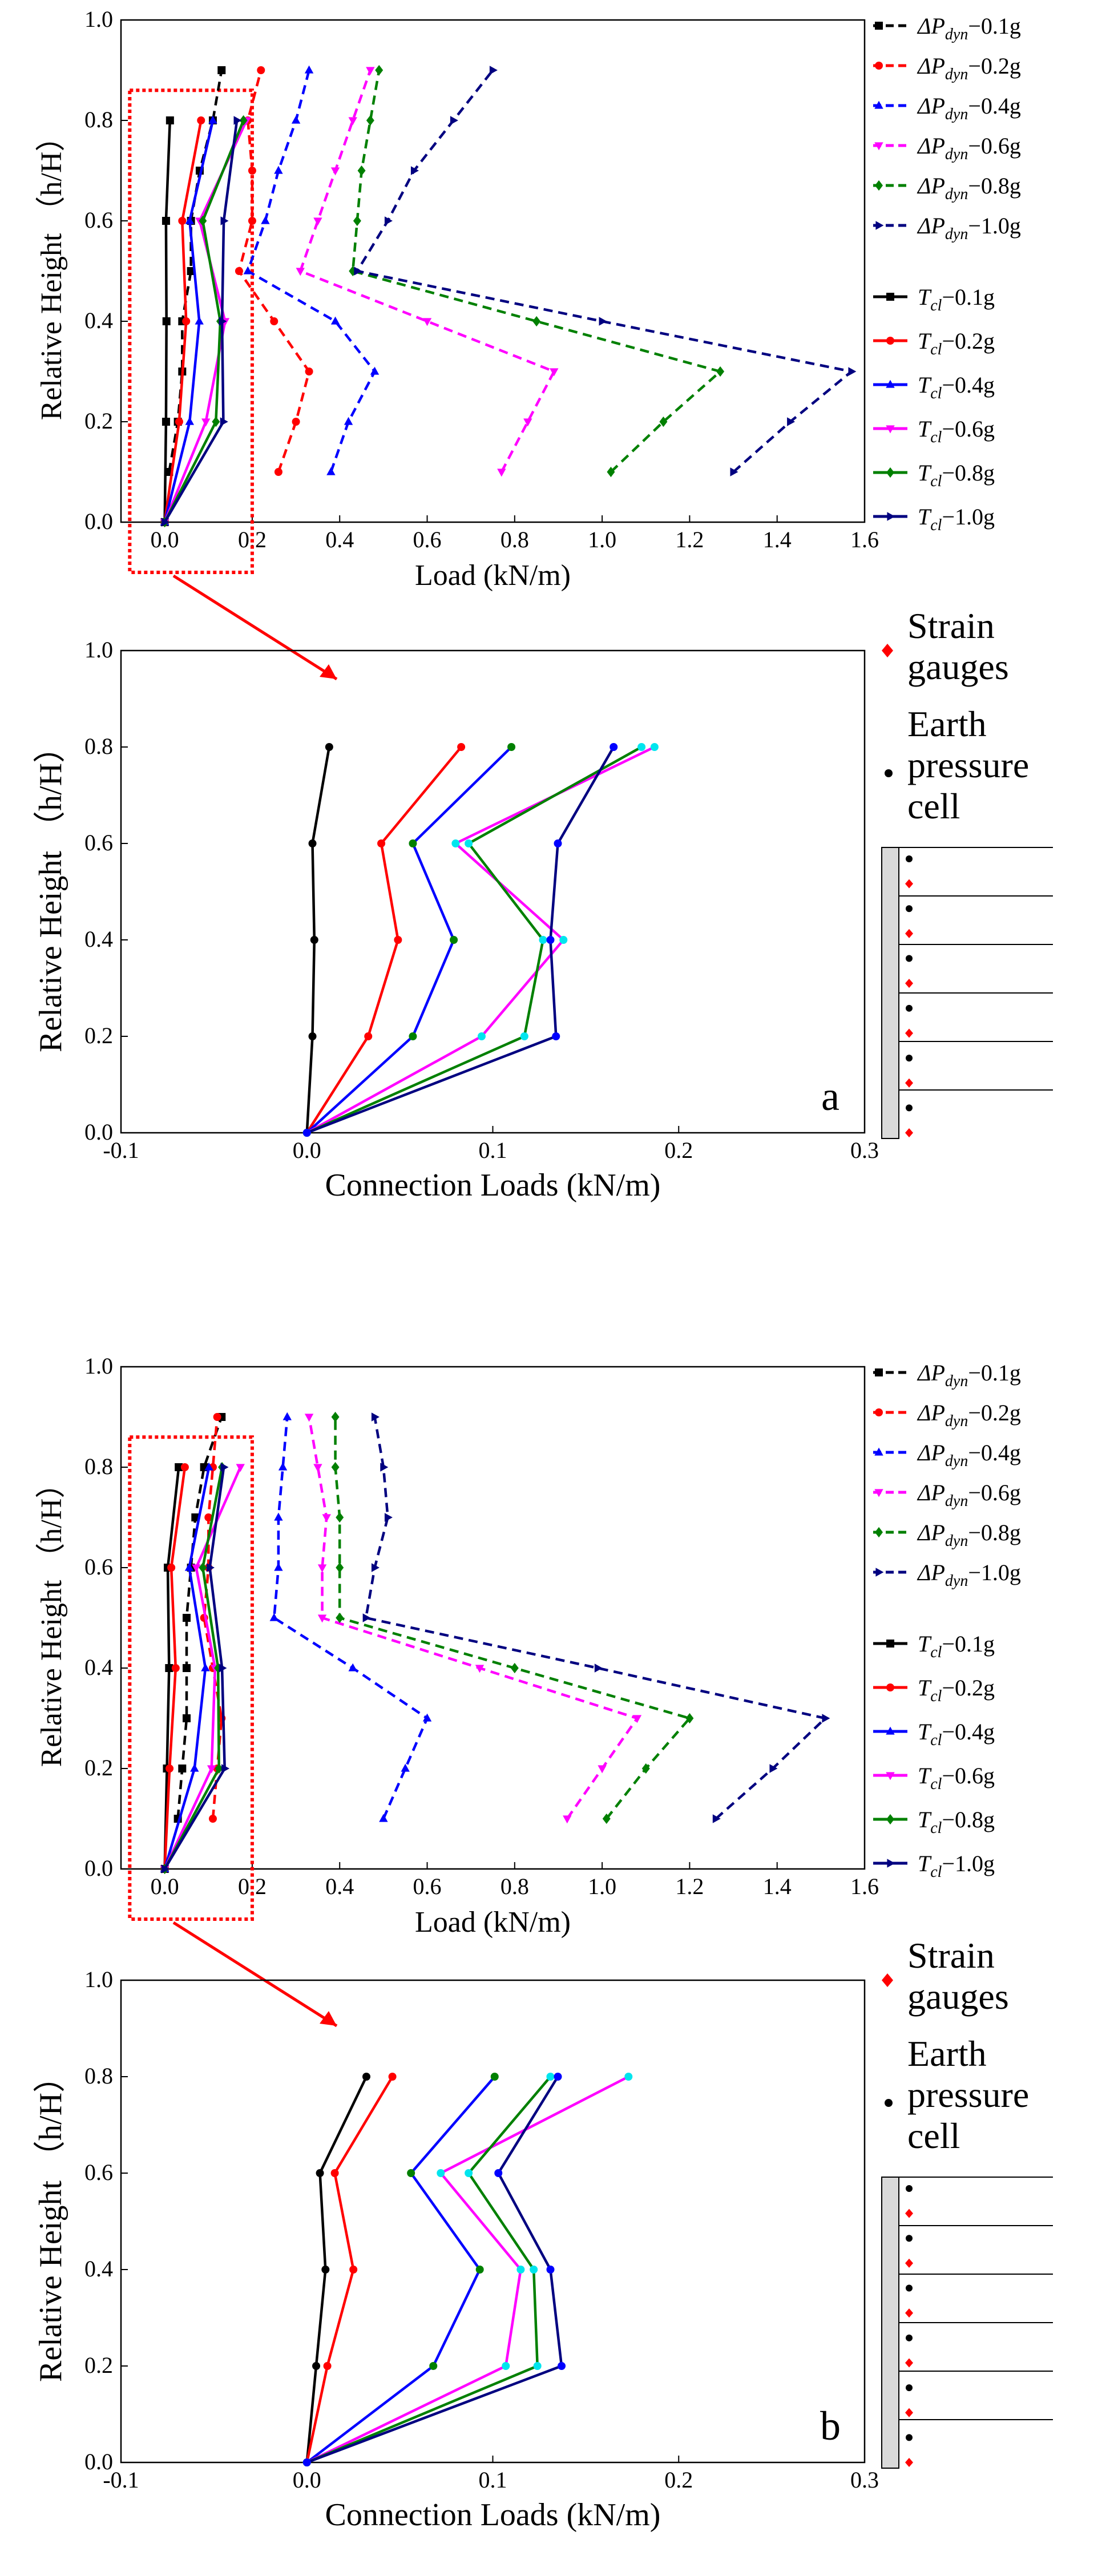 This screenshot has width=1110, height=2576. I want to click on legend-tcl-4-swatch-marker, so click(890, 1819).